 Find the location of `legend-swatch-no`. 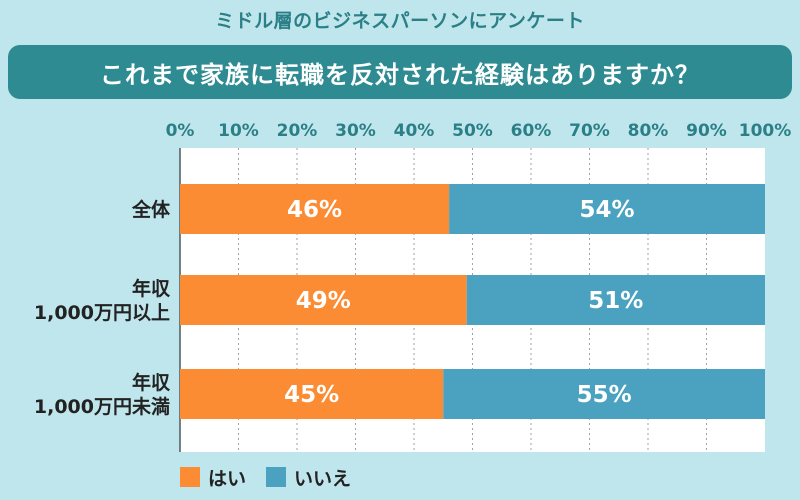

legend-swatch-no is located at coordinates (276, 477).